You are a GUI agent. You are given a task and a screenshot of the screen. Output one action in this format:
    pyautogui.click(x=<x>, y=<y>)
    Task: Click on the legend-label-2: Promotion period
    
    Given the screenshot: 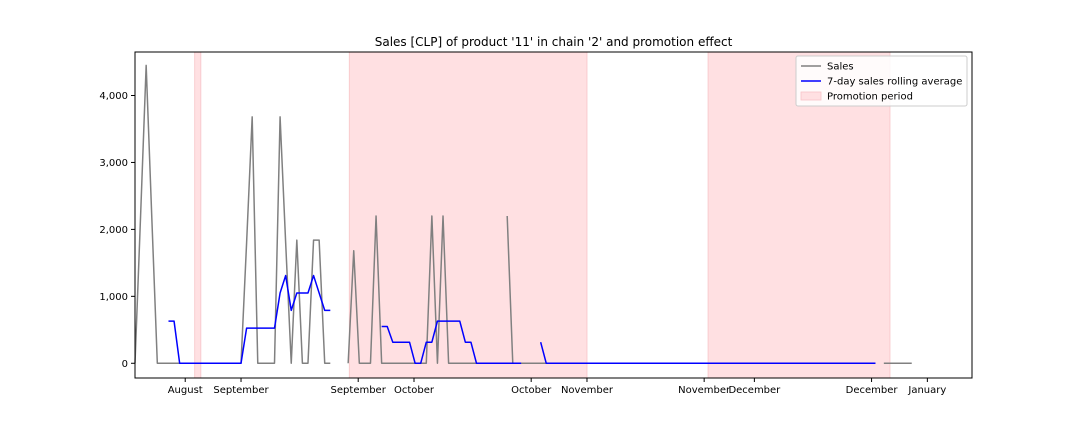 What is the action you would take?
    pyautogui.click(x=870, y=97)
    